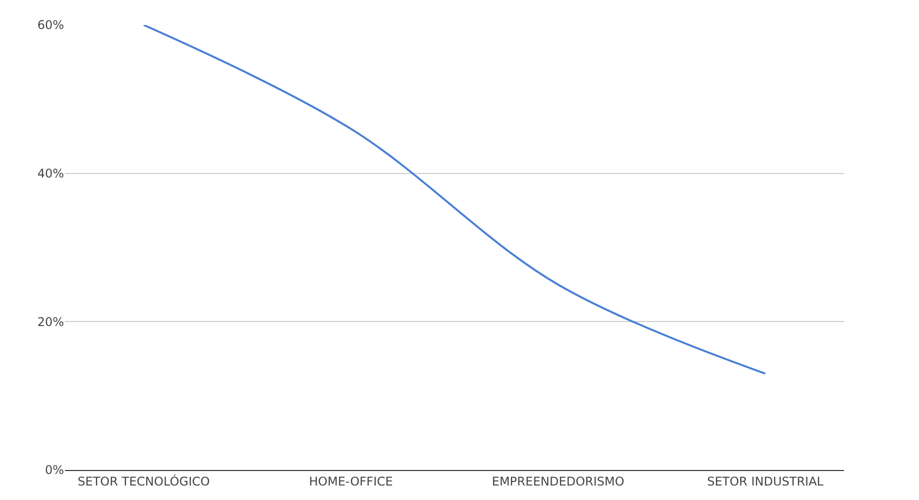 Image resolution: width=919 pixels, height=500 pixels. Describe the element at coordinates (558, 481) in the screenshot. I see `x-tick-label: EMPREENDEDORISMO` at that location.